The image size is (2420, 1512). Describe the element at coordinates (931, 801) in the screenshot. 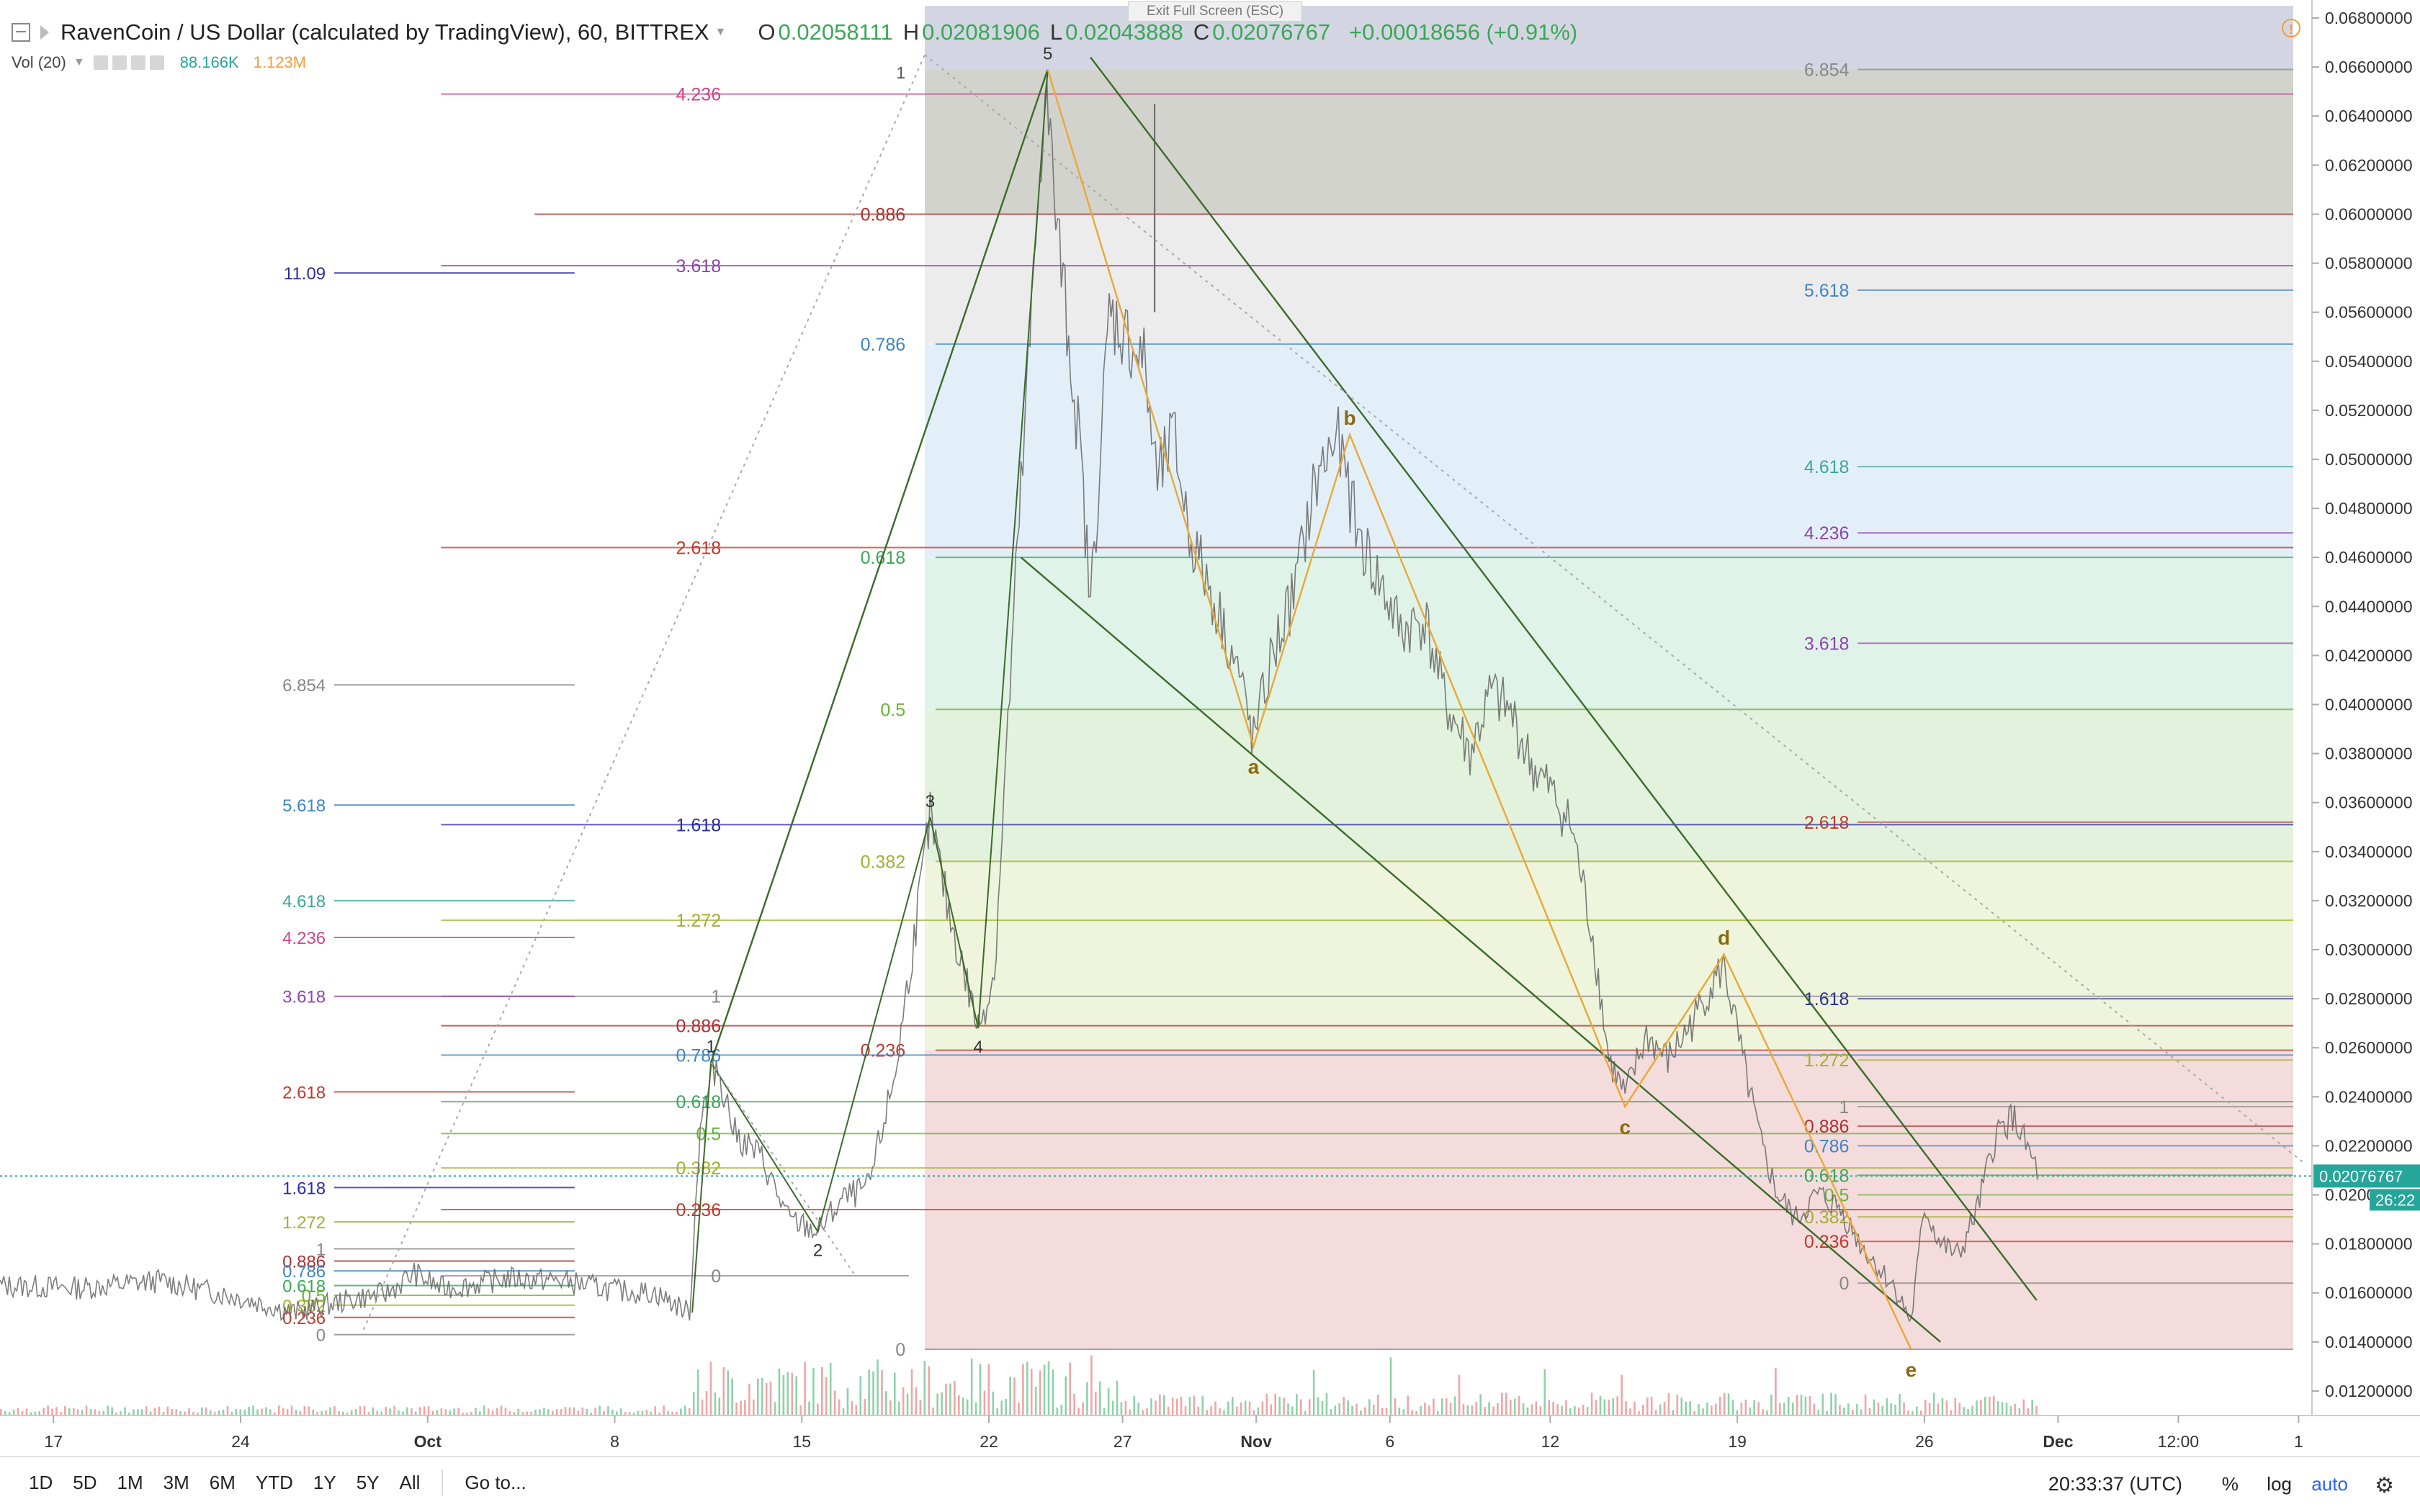

I see `impulse-label-3: 3` at that location.